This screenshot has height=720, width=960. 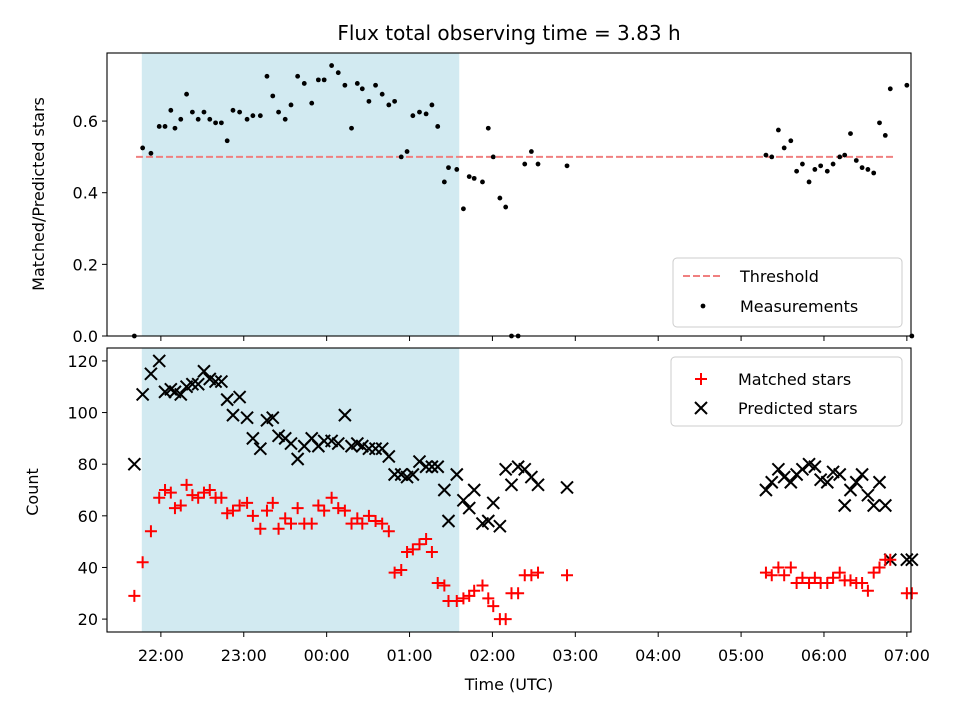 What do you see at coordinates (508, 684) in the screenshot?
I see `x-axis-label: Time (UTC)` at bounding box center [508, 684].